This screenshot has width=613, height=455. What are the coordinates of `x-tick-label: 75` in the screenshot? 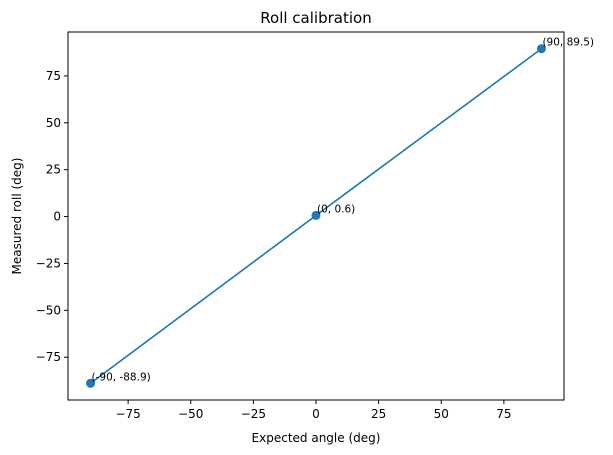 It's located at (503, 414).